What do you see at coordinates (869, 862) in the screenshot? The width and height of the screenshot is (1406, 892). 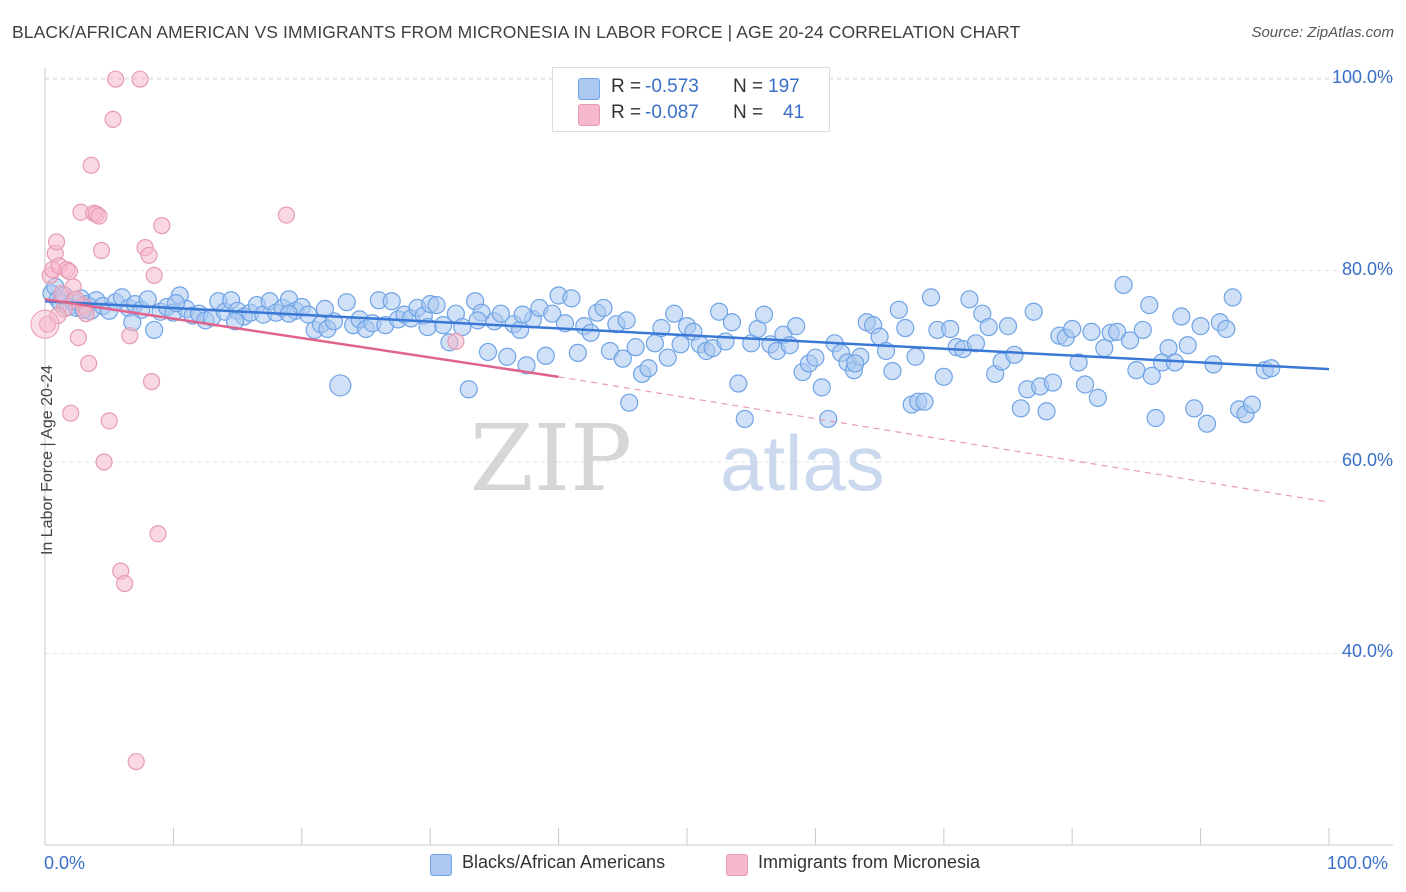 I see `legend-label-micronesia: Immigrants from Micronesia` at bounding box center [869, 862].